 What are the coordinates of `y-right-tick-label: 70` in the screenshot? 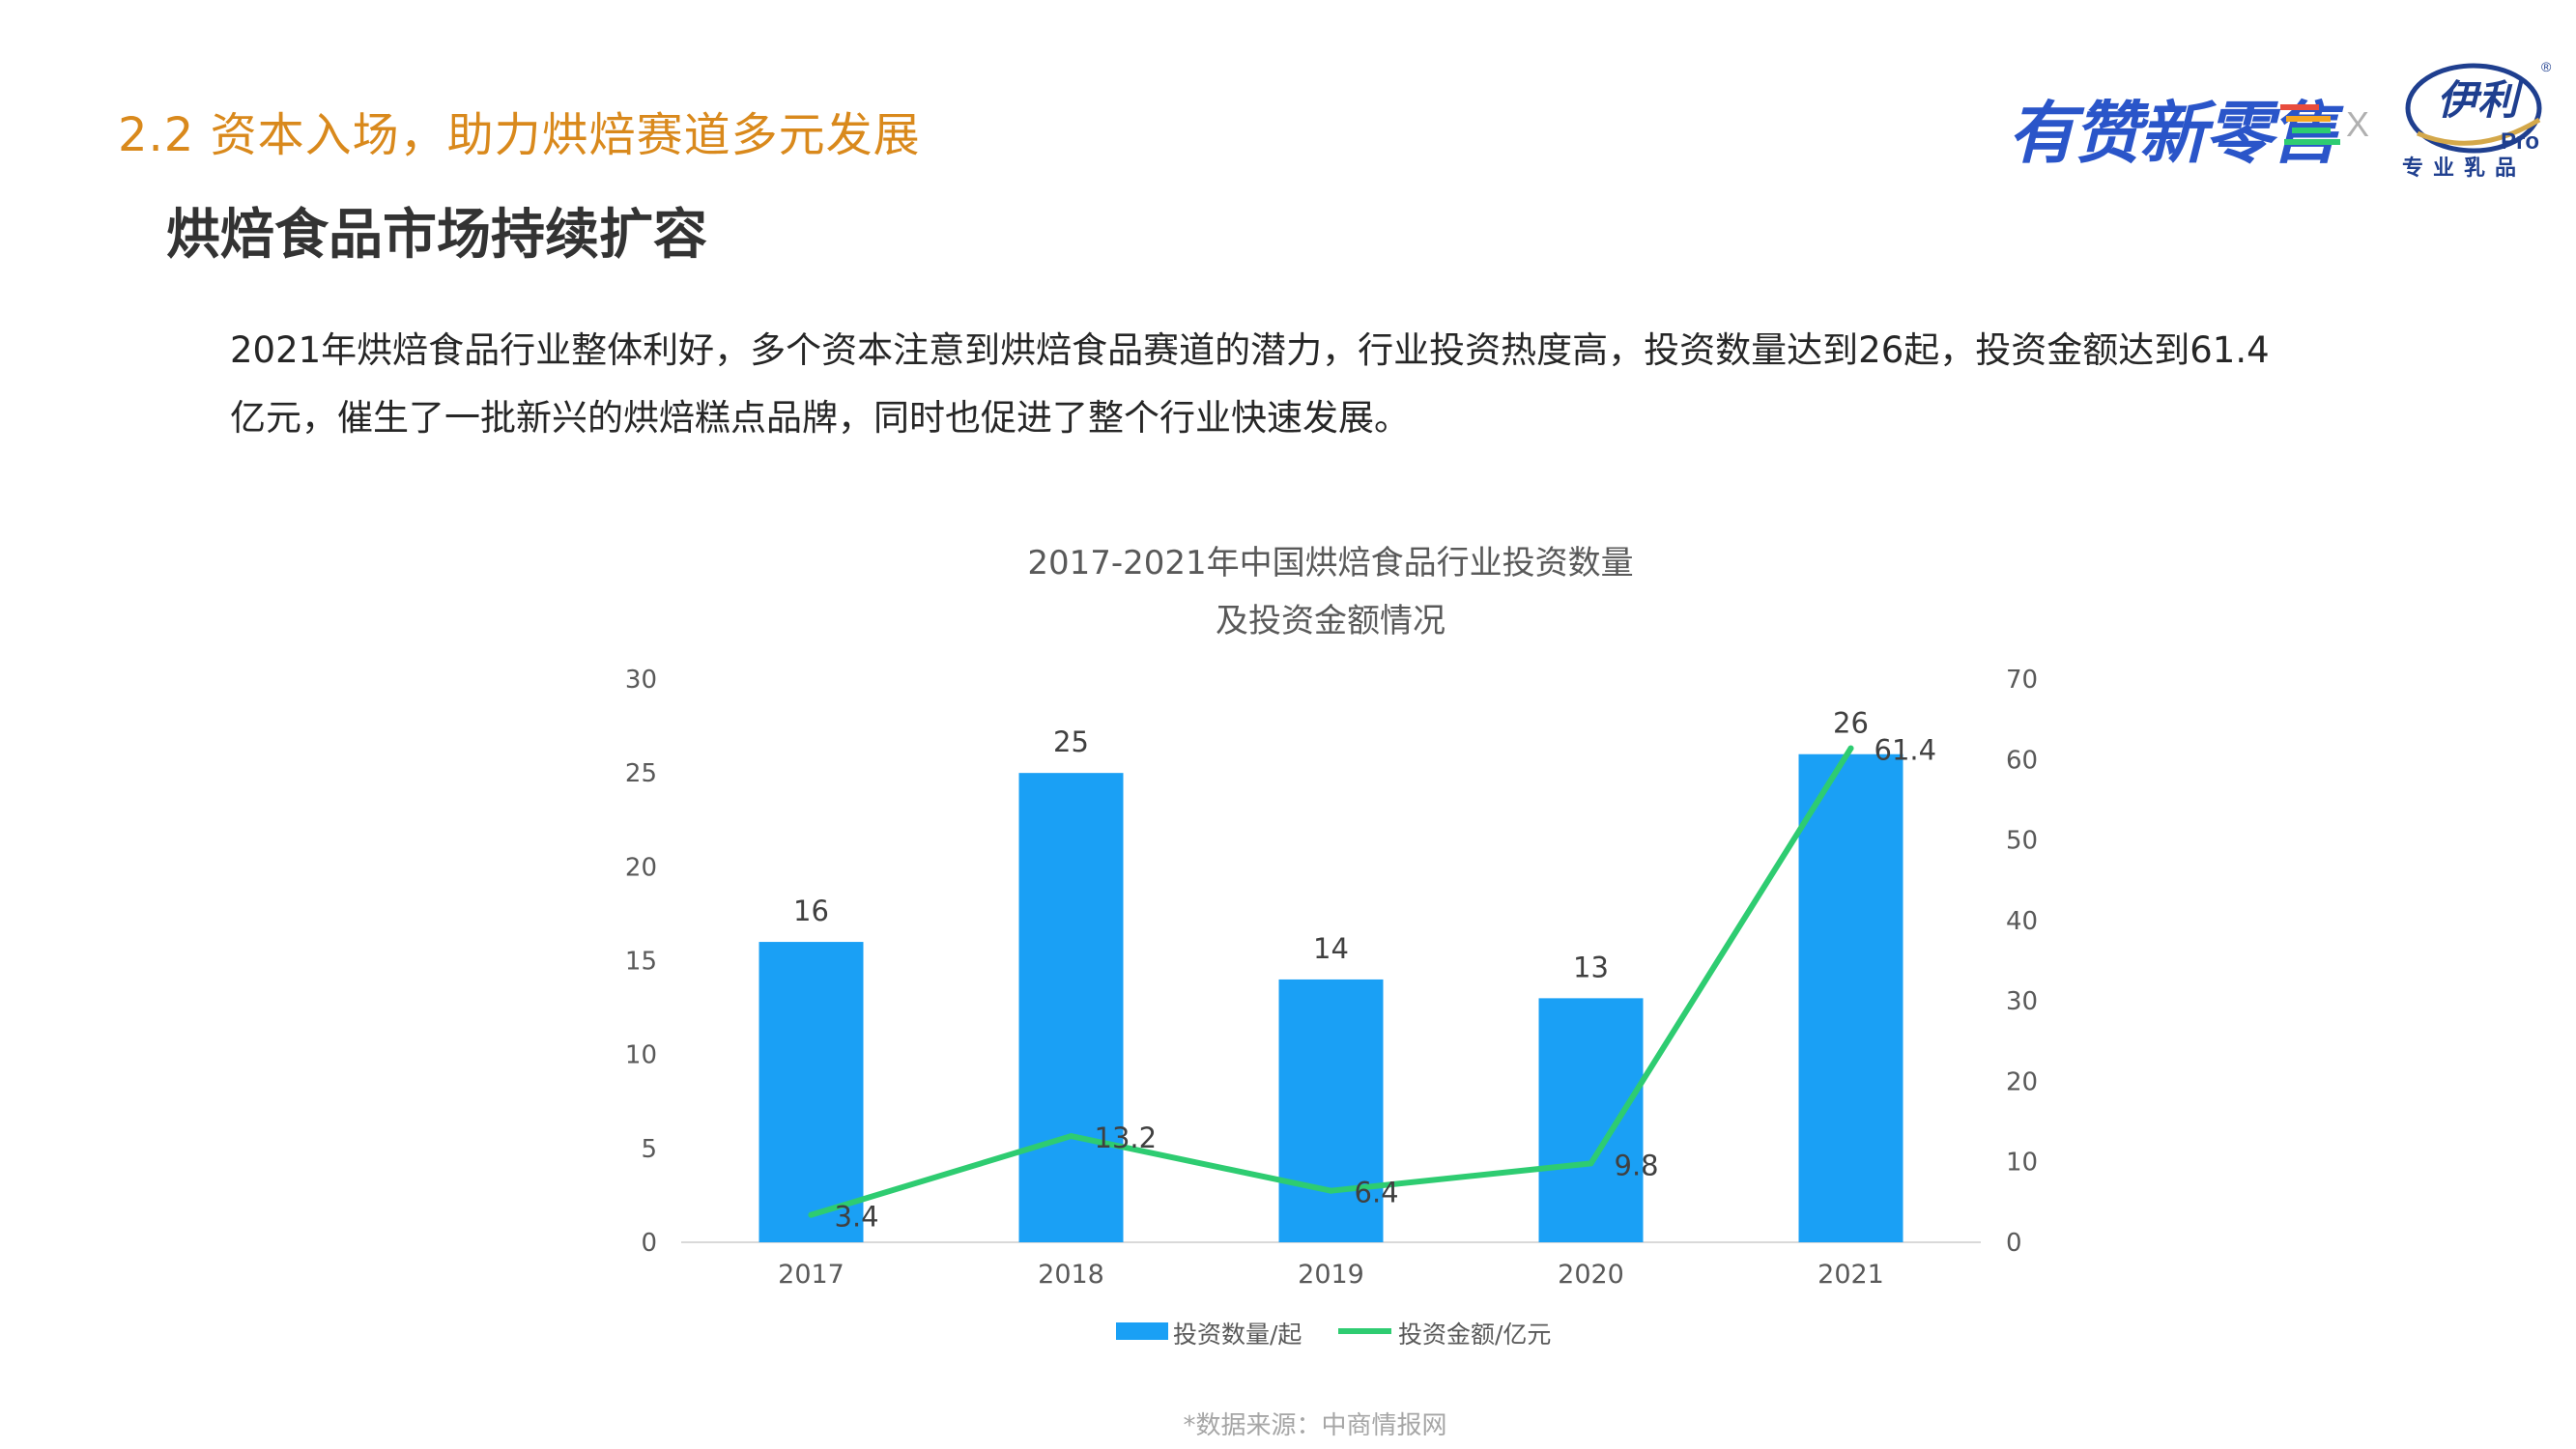 It's located at (2022, 680).